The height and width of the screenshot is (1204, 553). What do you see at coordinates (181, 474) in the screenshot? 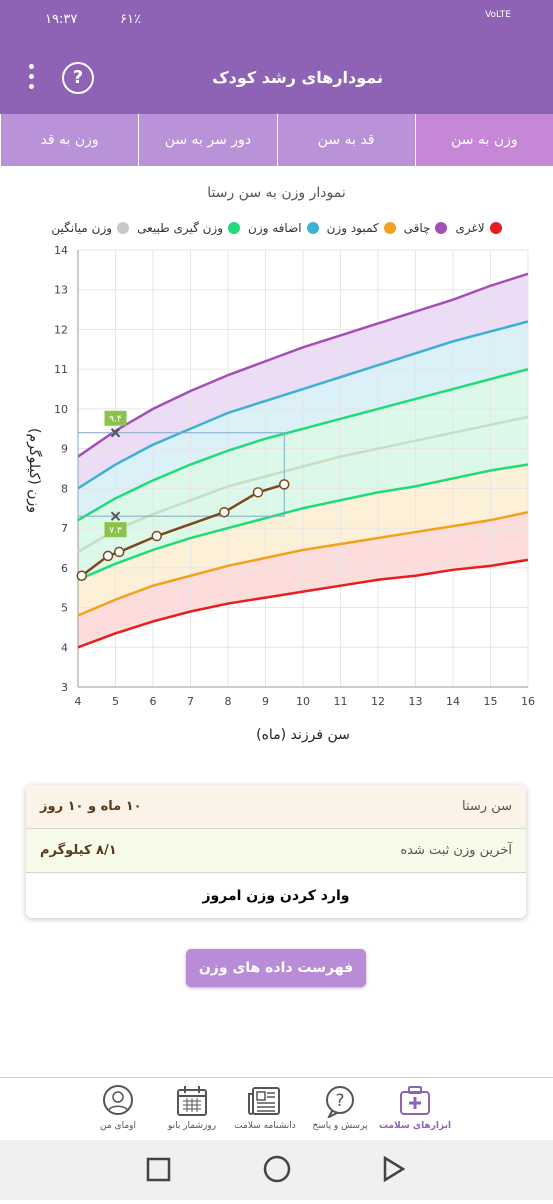
I see `range-box` at bounding box center [181, 474].